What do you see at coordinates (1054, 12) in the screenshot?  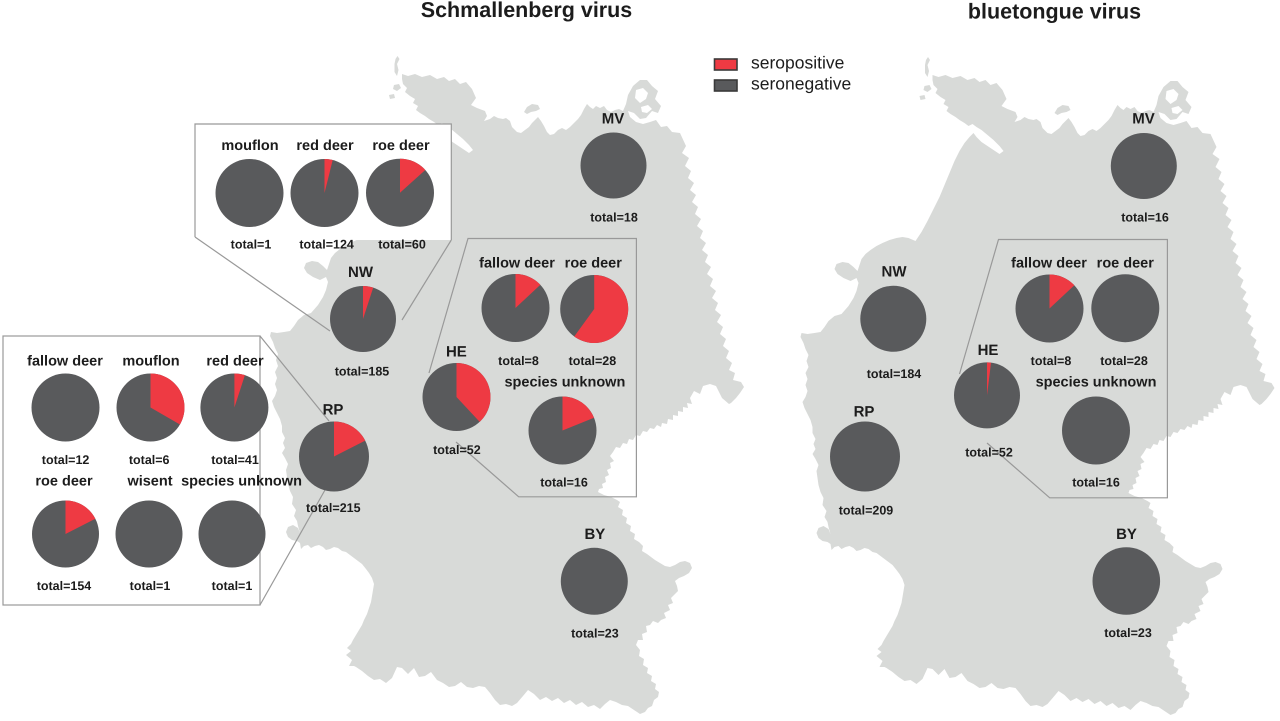 I see `svg-text: bluetongue virus` at bounding box center [1054, 12].